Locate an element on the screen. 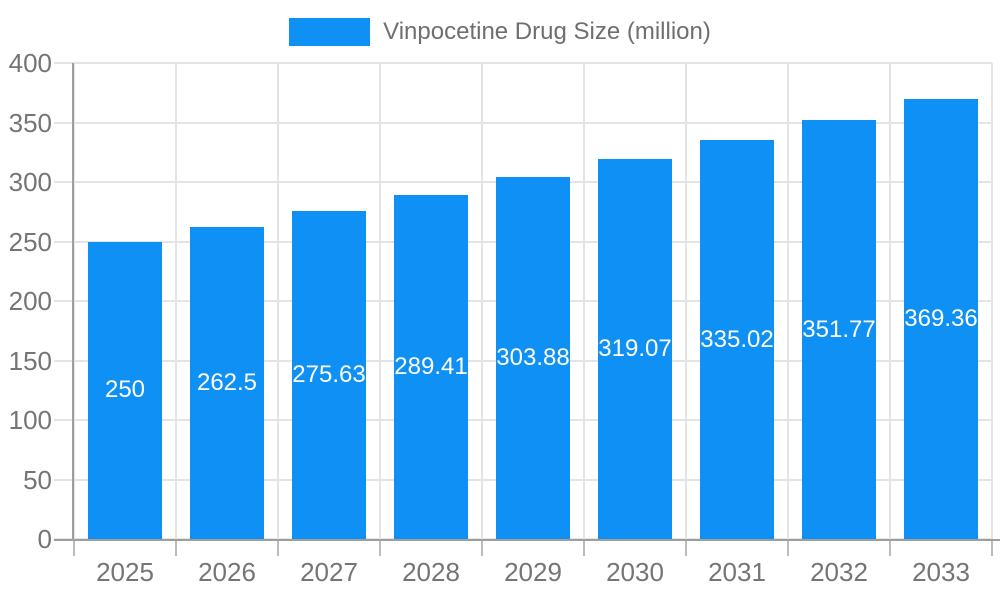 The image size is (1000, 600). y-tick-label: 150 is located at coordinates (30, 360).